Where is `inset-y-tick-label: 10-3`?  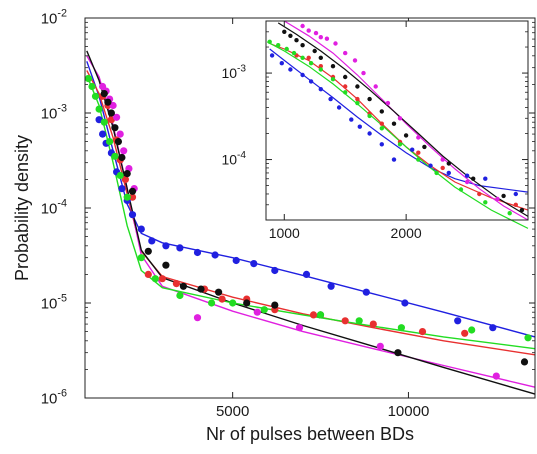
inset-y-tick-label: 10-3 is located at coordinates (233, 72).